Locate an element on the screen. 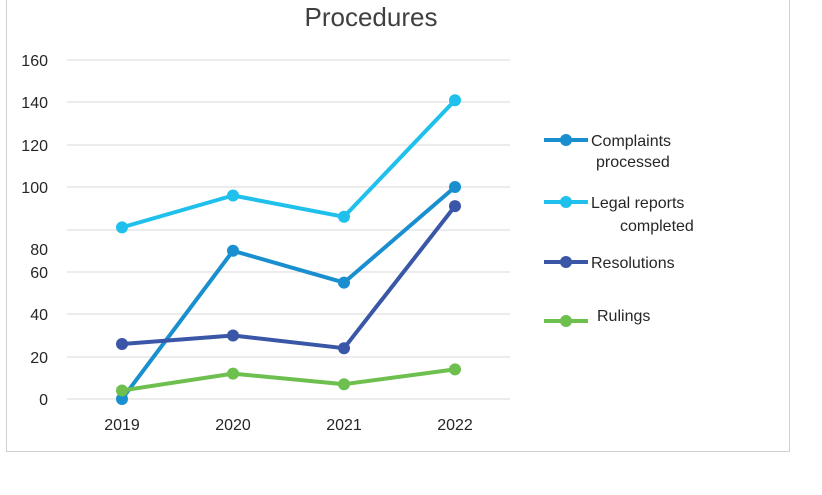 The height and width of the screenshot is (495, 822). chart-title: Procedures is located at coordinates (371, 17).